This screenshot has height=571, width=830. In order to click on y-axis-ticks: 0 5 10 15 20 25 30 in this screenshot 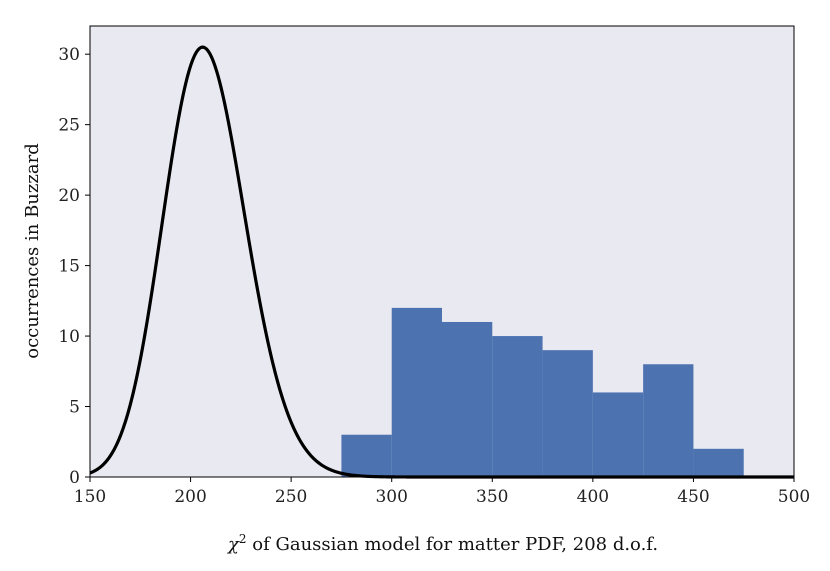, I will do `click(74, 266)`.